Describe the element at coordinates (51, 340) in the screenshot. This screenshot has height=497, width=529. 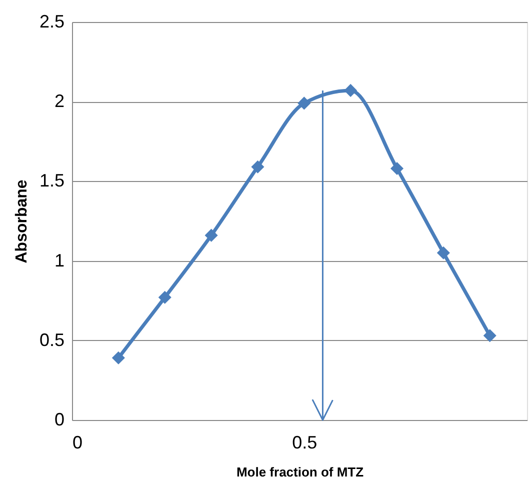
I see `y-tick-label: 0.5` at that location.